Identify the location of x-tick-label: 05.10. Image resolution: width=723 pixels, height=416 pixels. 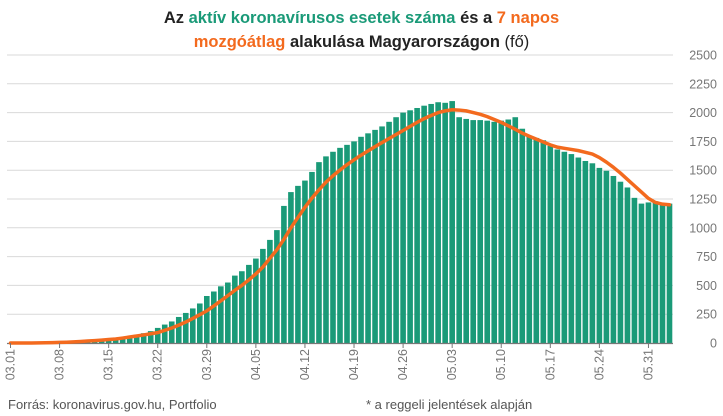
(501, 364).